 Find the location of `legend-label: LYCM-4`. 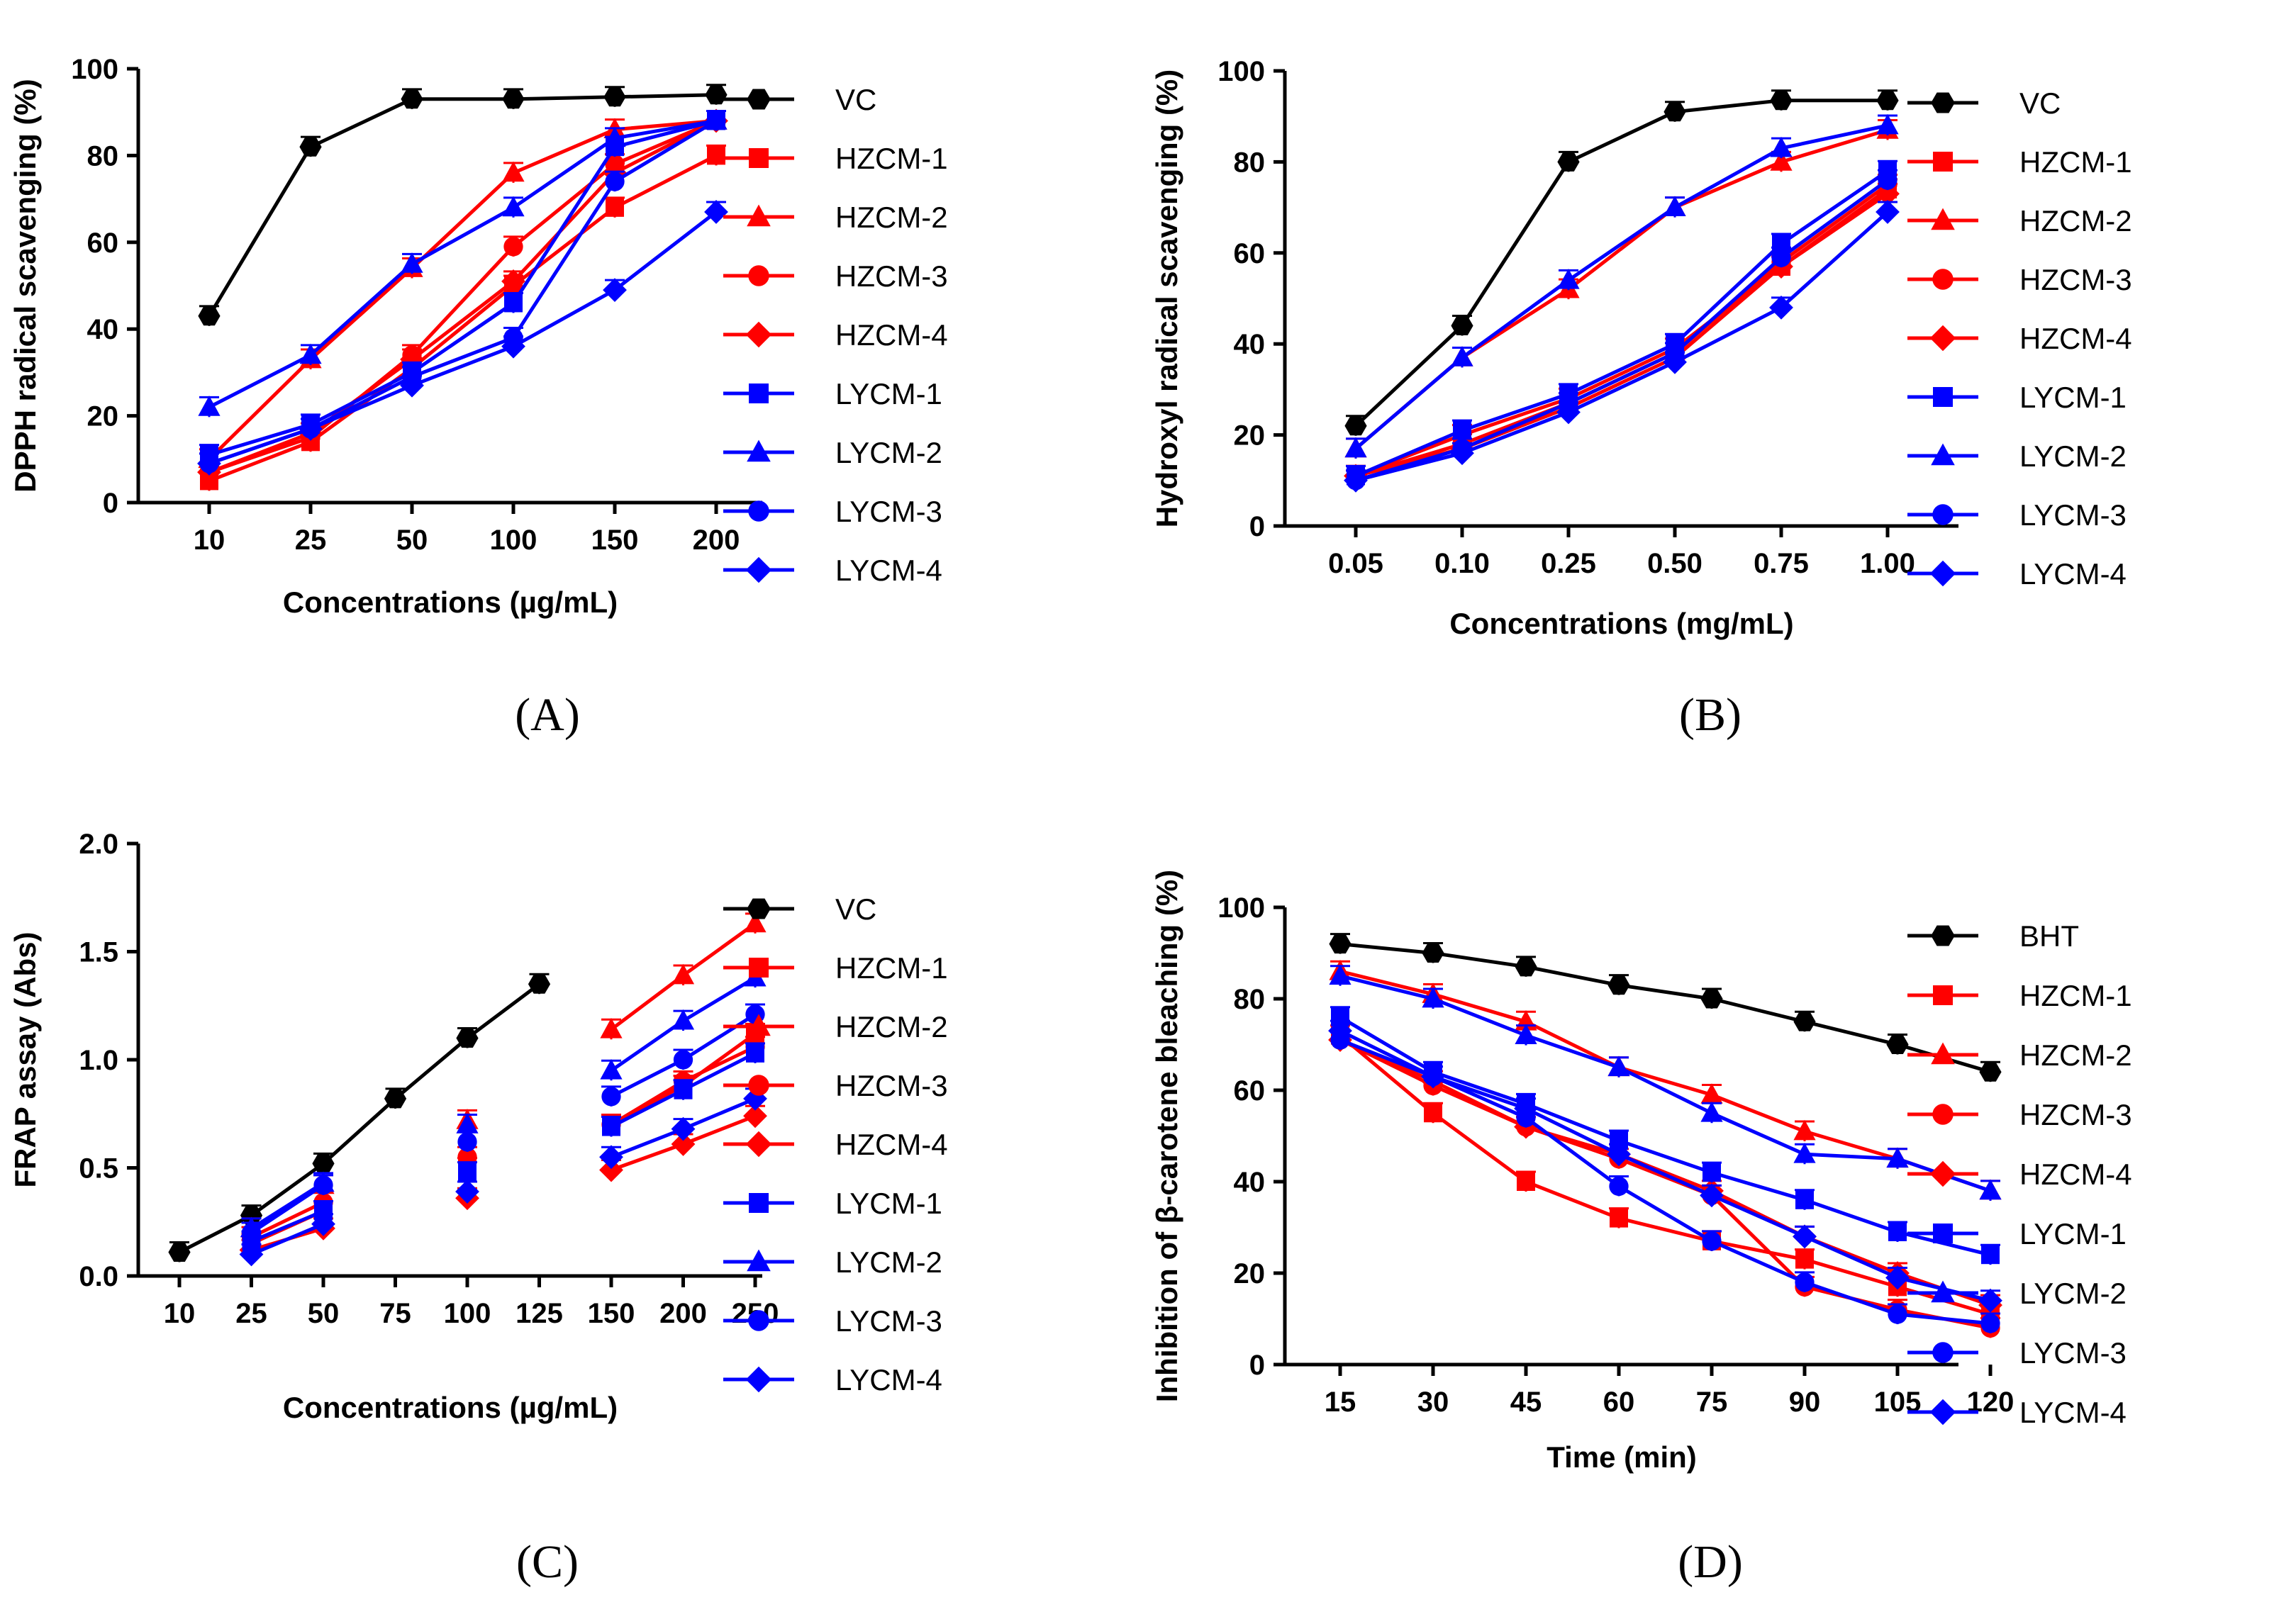

legend-label: LYCM-4 is located at coordinates (2073, 573).